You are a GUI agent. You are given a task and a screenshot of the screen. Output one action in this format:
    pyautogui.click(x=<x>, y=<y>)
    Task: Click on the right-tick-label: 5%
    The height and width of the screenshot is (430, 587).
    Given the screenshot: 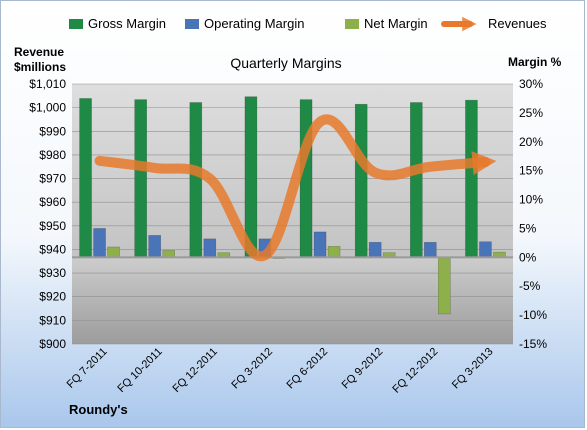 What is the action you would take?
    pyautogui.click(x=528, y=228)
    